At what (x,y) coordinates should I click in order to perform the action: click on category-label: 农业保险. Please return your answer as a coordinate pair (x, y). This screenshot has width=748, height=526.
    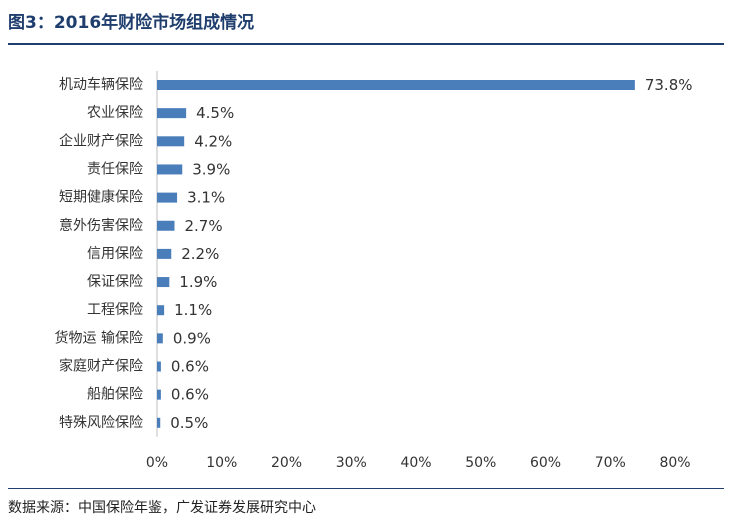
    Looking at the image, I should click on (115, 113).